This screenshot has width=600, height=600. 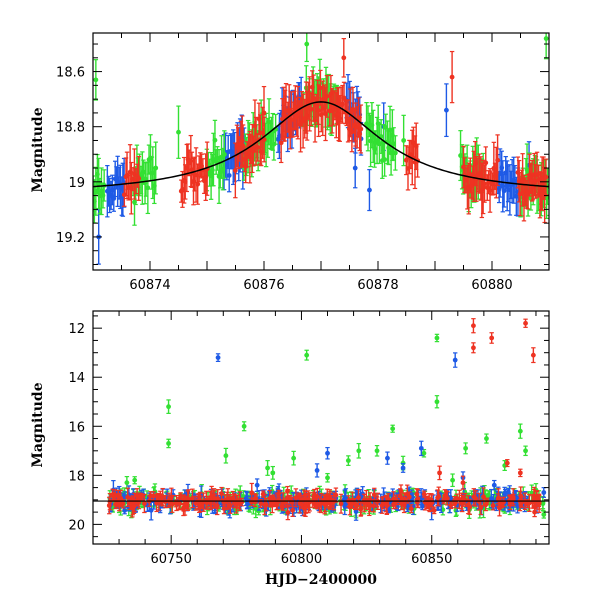 I want to click on y-tick-label: 12, so click(x=76, y=329).